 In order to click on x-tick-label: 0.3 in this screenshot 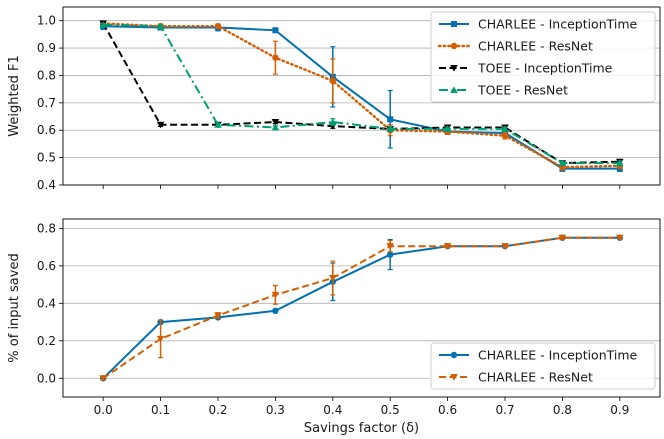, I will do `click(275, 410)`.